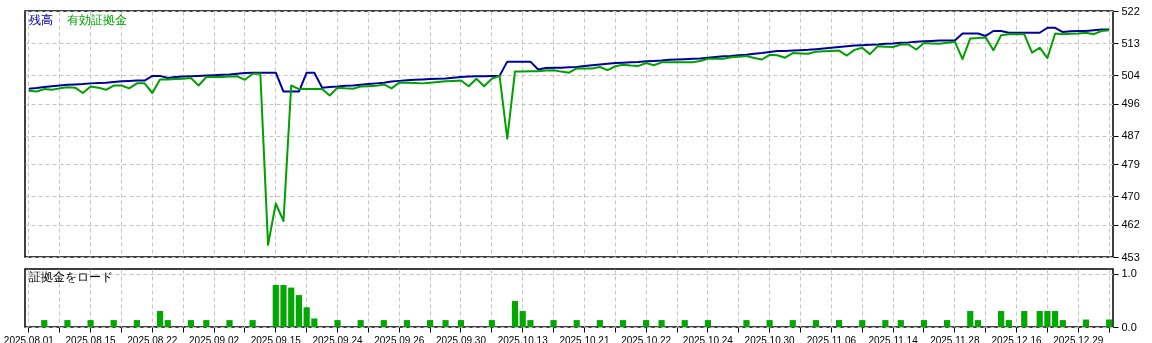 The image size is (1152, 343). I want to click on y-tick-label: 487, so click(1130, 135).